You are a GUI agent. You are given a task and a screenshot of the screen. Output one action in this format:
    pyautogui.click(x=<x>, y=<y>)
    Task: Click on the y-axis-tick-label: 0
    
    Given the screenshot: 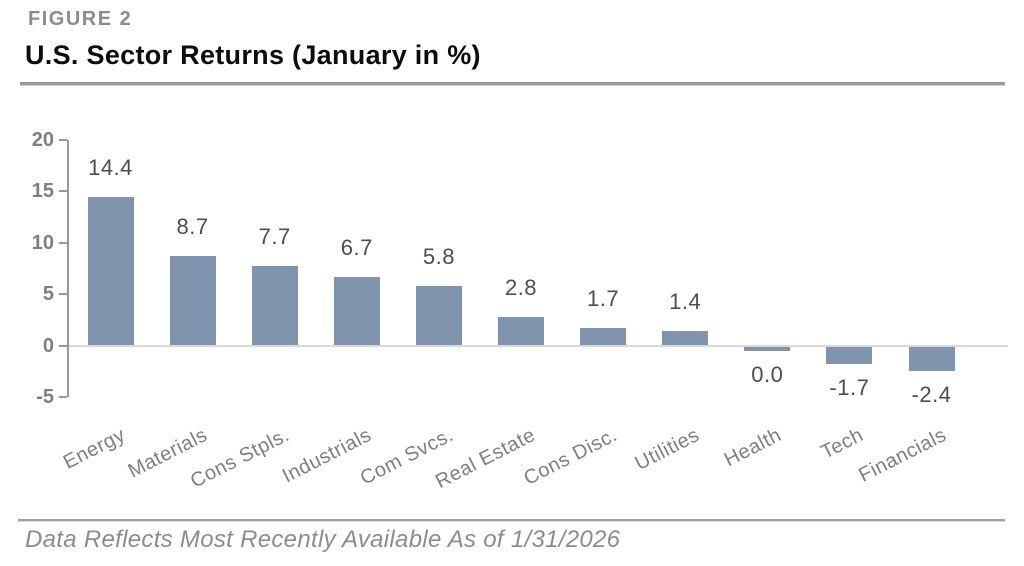 What is the action you would take?
    pyautogui.click(x=48, y=345)
    